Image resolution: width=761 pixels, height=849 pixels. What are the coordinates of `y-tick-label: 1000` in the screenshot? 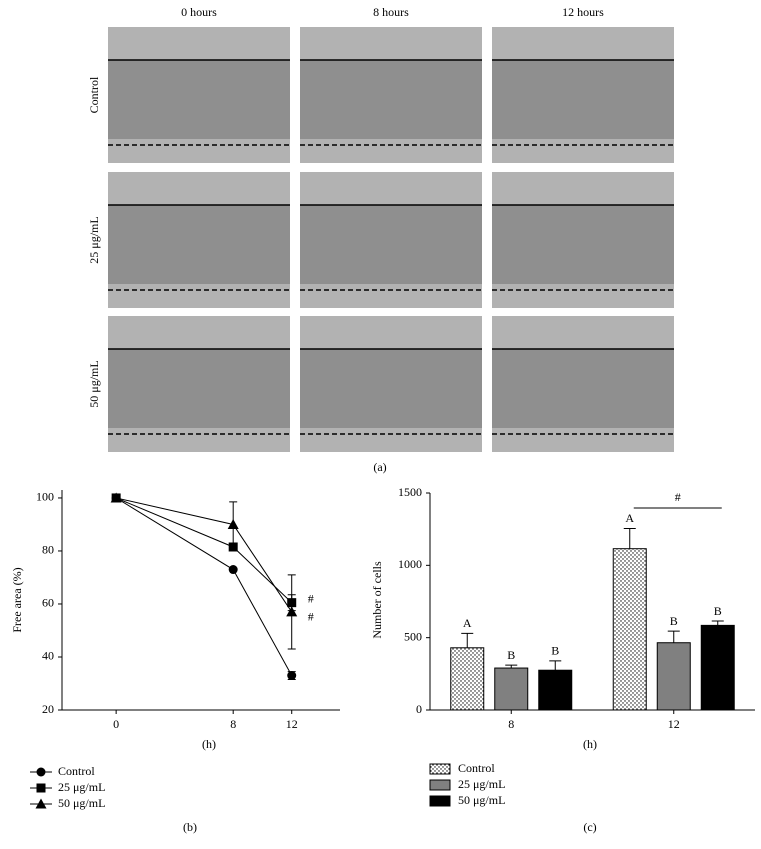 It's located at (410, 564).